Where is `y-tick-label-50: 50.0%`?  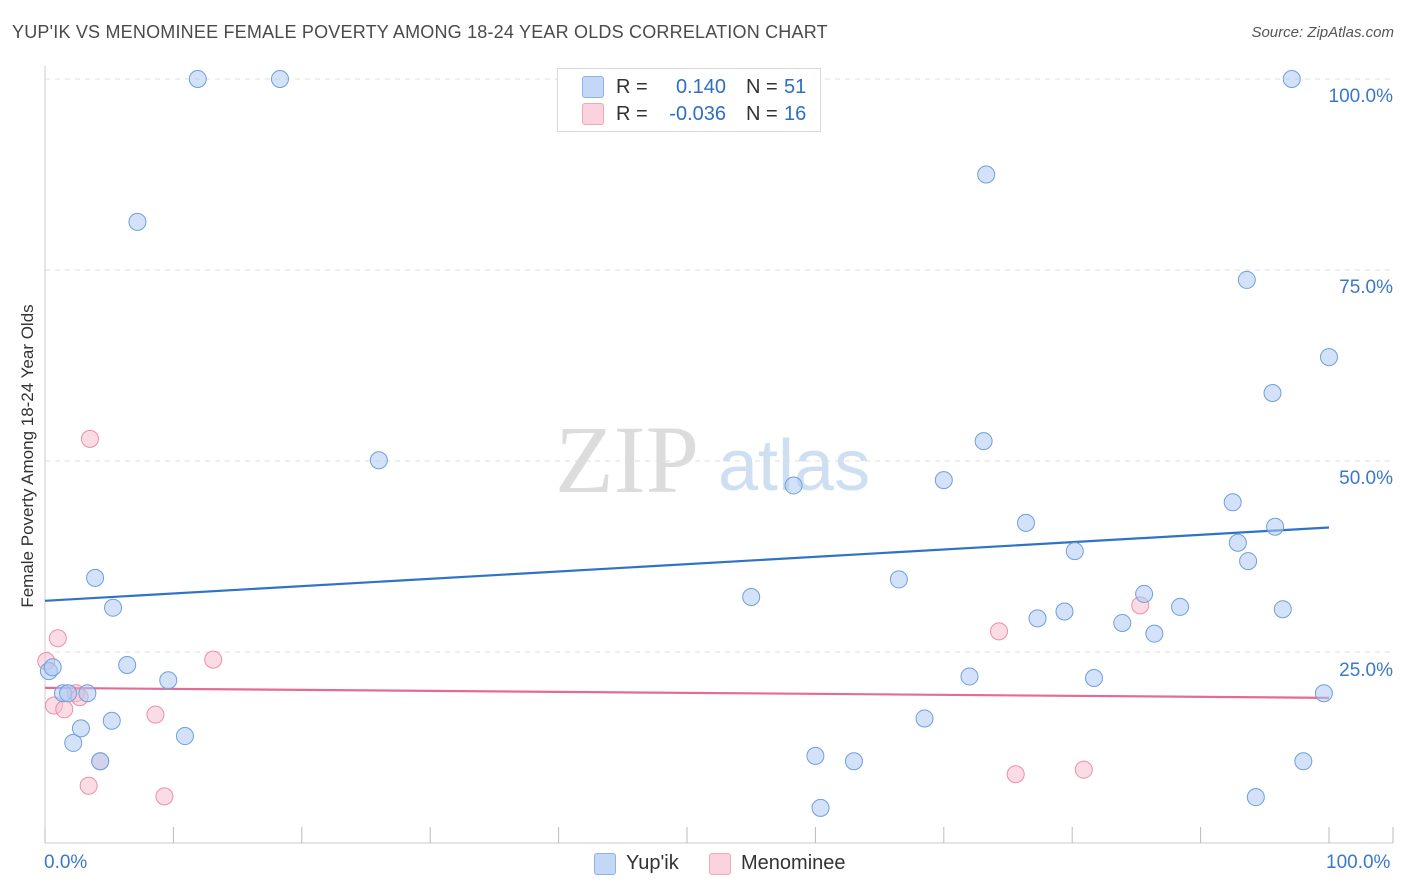
y-tick-label-50: 50.0% is located at coordinates (1366, 478).